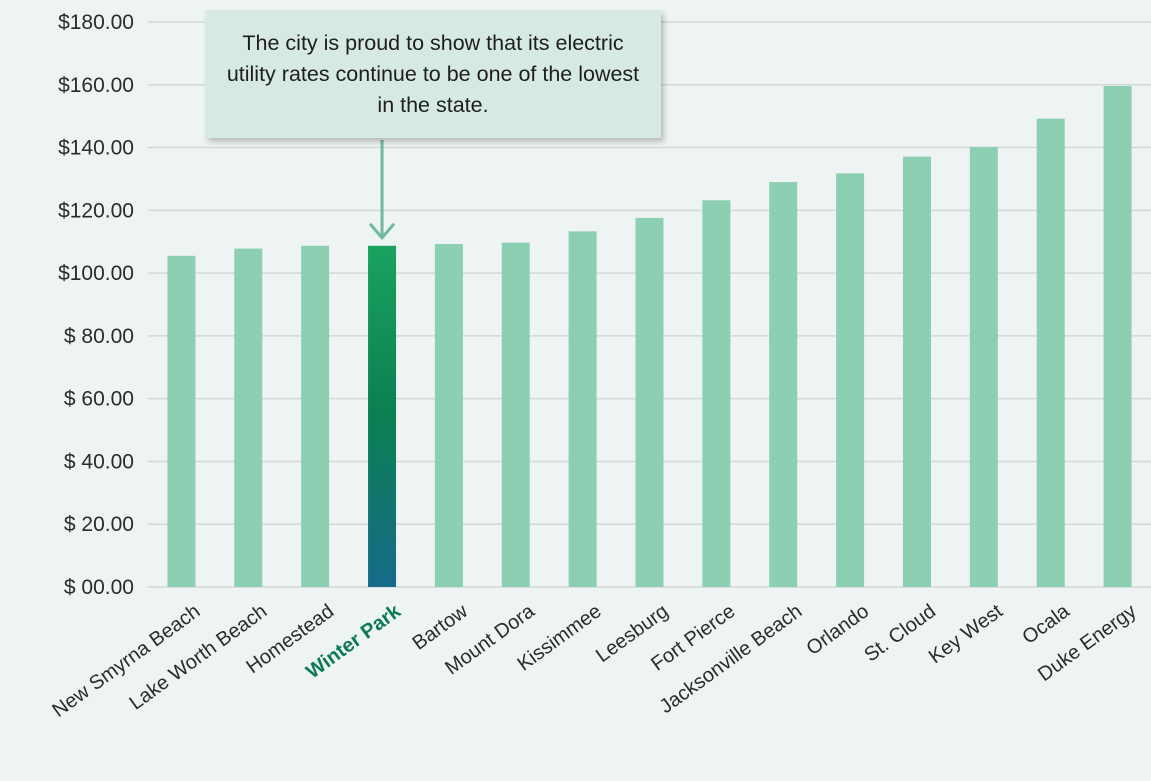 This screenshot has height=781, width=1151. I want to click on y-tick-label: $ 60.00, so click(99, 399).